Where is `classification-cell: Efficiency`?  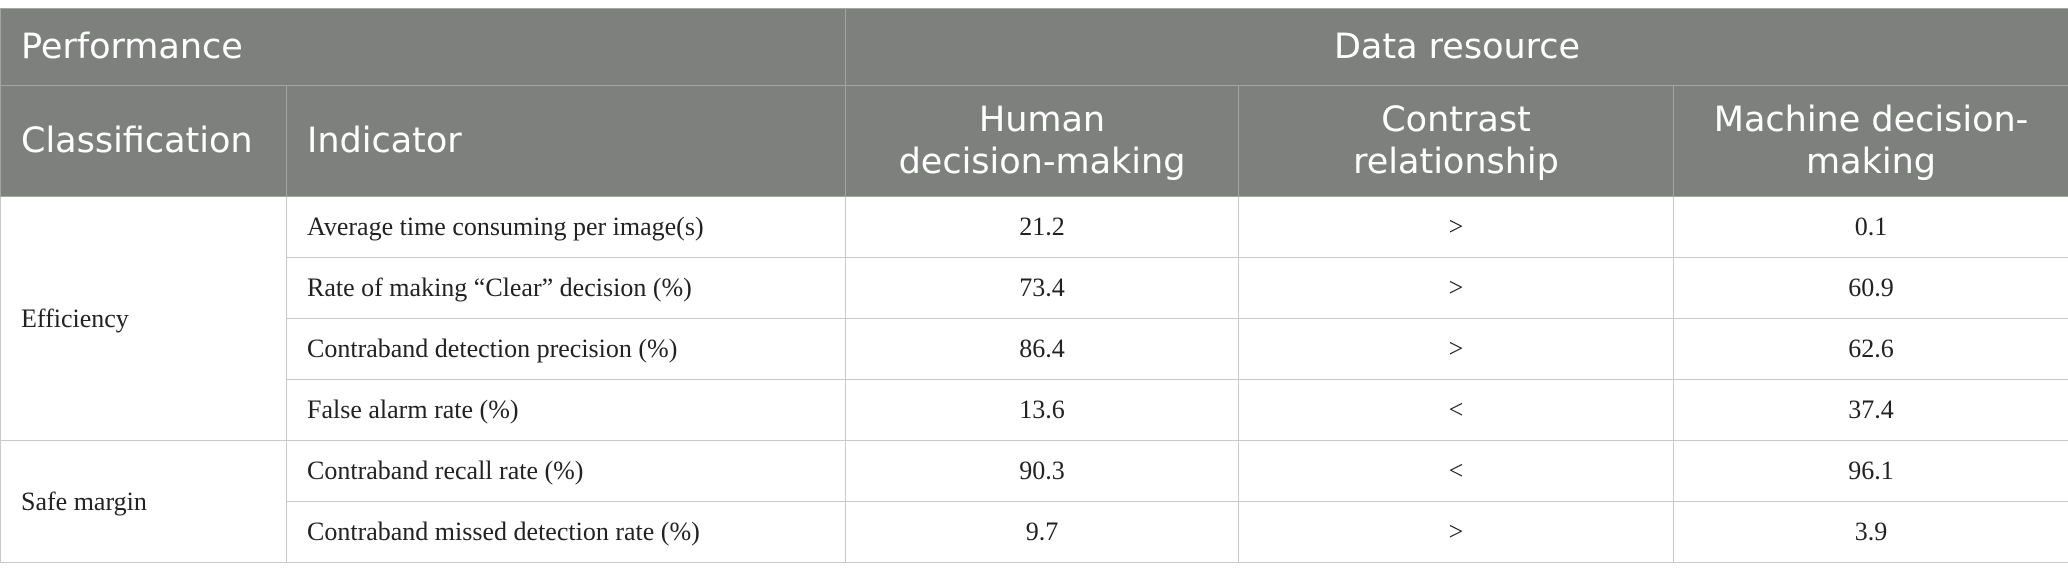 classification-cell: Efficiency is located at coordinates (143, 318).